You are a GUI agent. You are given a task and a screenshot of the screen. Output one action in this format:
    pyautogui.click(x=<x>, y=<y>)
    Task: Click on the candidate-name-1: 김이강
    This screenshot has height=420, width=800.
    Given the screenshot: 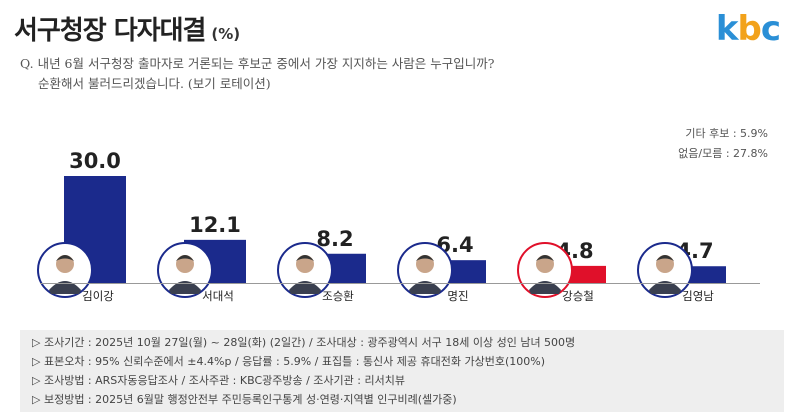 What is the action you would take?
    pyautogui.click(x=98, y=296)
    